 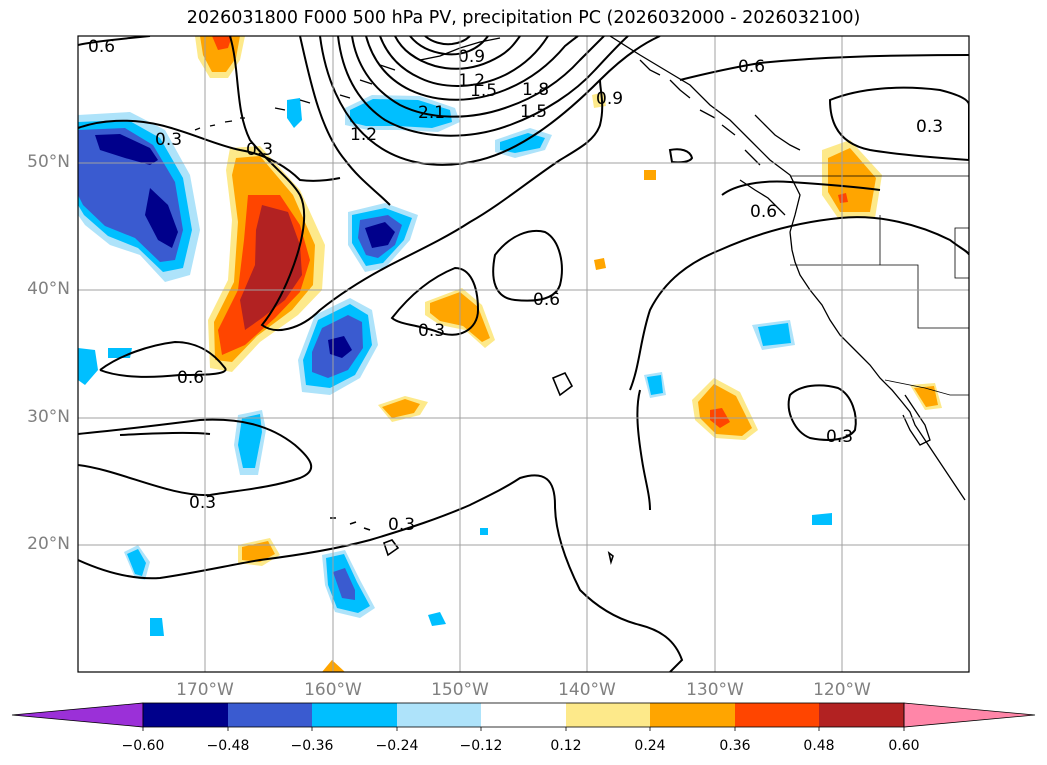 What do you see at coordinates (344, 584) in the screenshot?
I see `neg-anomaly-160w-16n-l3` at bounding box center [344, 584].